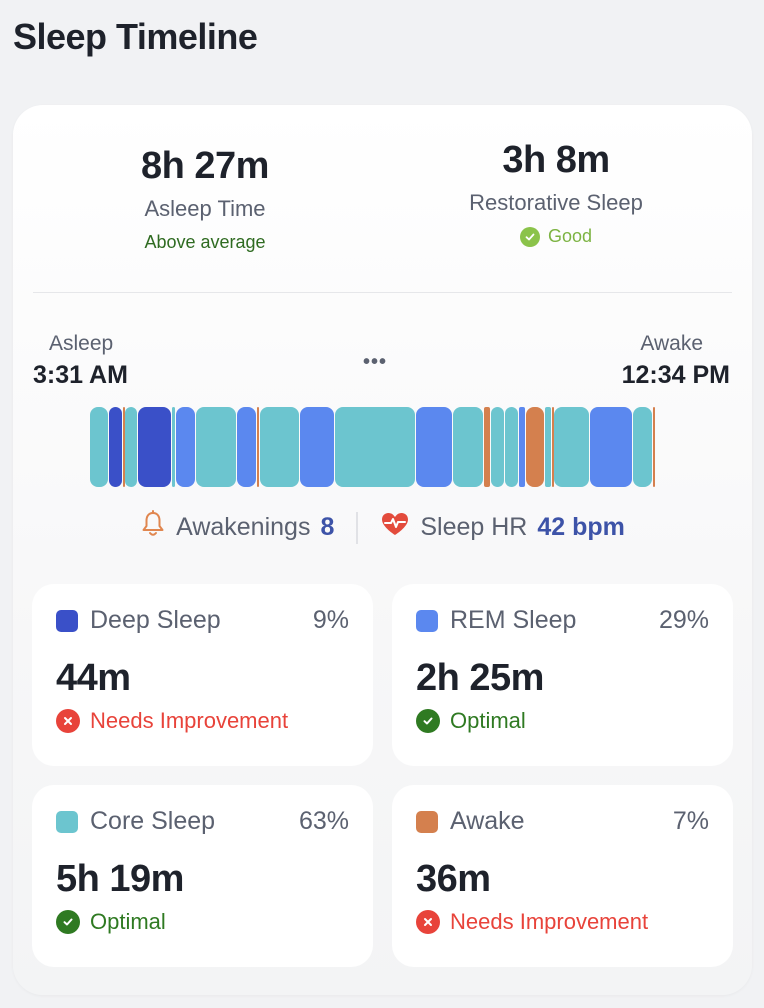 The width and height of the screenshot is (764, 1008). What do you see at coordinates (427, 620) in the screenshot?
I see `rem-sleep-swatch` at bounding box center [427, 620].